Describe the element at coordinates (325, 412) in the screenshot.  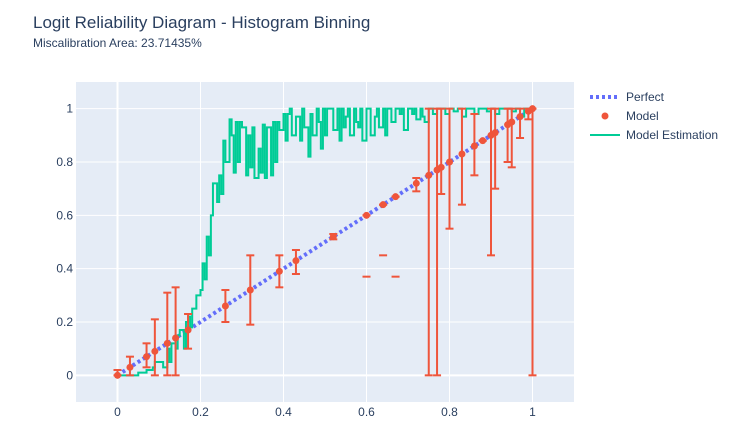
I see `x-axis-ticks: 0 0.2 0.4 0.6 0.8 1` at that location.